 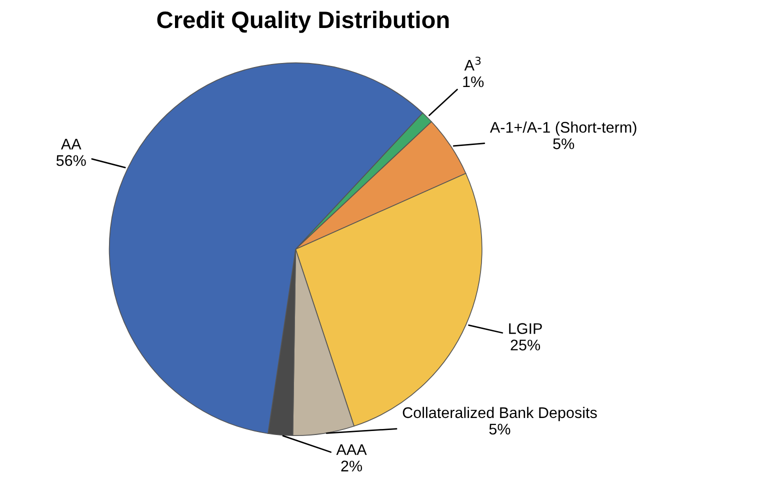 I want to click on data-label: 1%, so click(x=473, y=82).